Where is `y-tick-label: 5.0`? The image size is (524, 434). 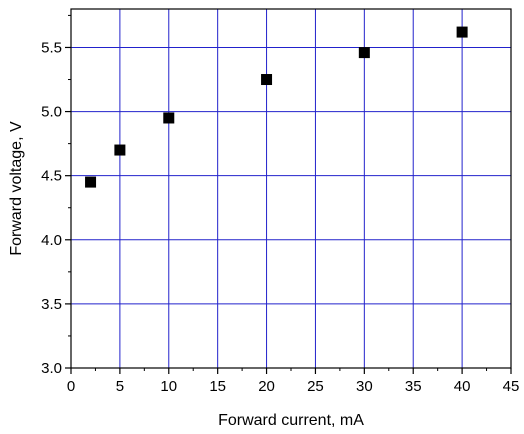
y-tick-label: 5.0 is located at coordinates (51, 112).